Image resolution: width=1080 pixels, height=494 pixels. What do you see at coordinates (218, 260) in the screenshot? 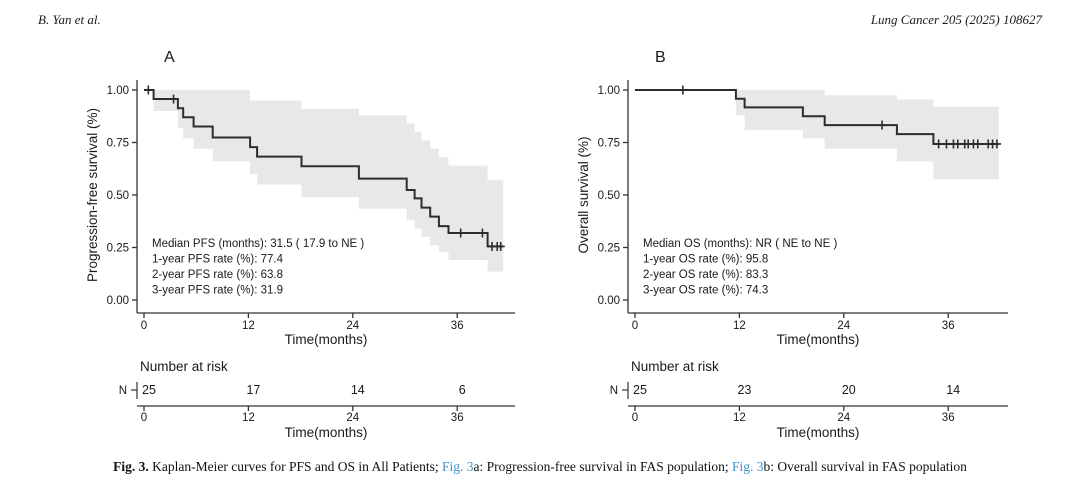
I see `svg-text: 1-year PFS rate (%): 77.4` at bounding box center [218, 260].